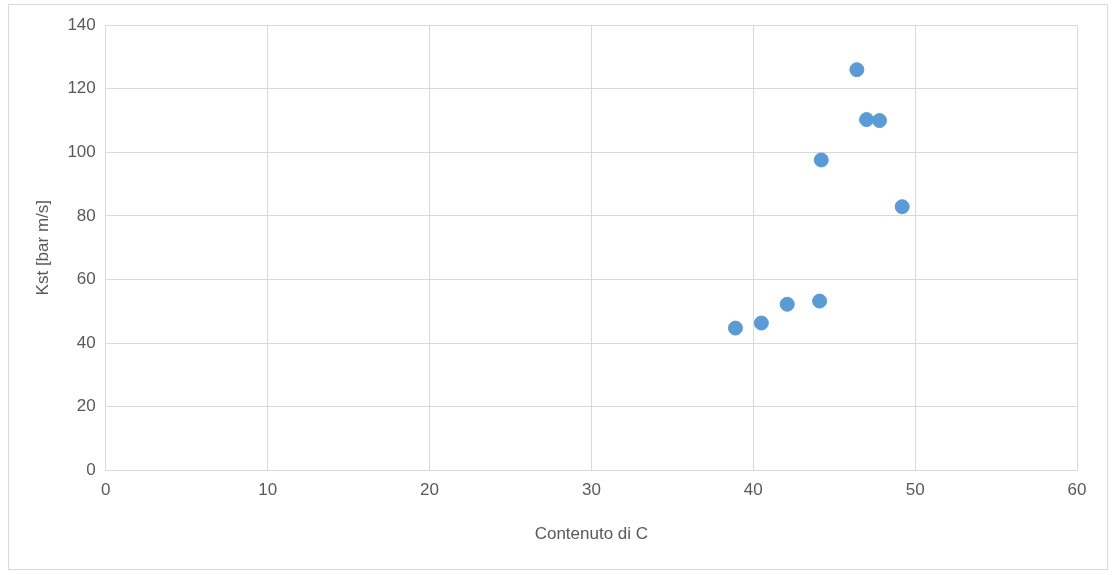 This screenshot has width=1113, height=575. What do you see at coordinates (86, 406) in the screenshot?
I see `y-tick-label: 20` at bounding box center [86, 406].